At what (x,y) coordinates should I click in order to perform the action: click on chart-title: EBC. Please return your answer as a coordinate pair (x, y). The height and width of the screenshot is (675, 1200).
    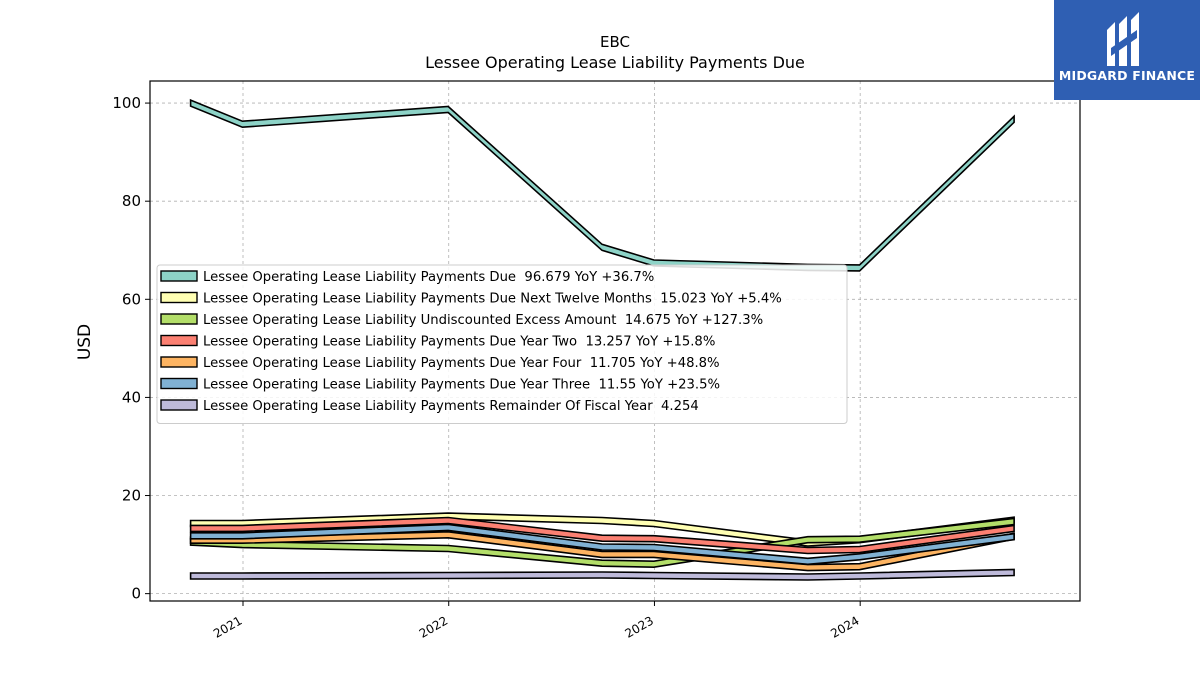
    Looking at the image, I should click on (615, 42).